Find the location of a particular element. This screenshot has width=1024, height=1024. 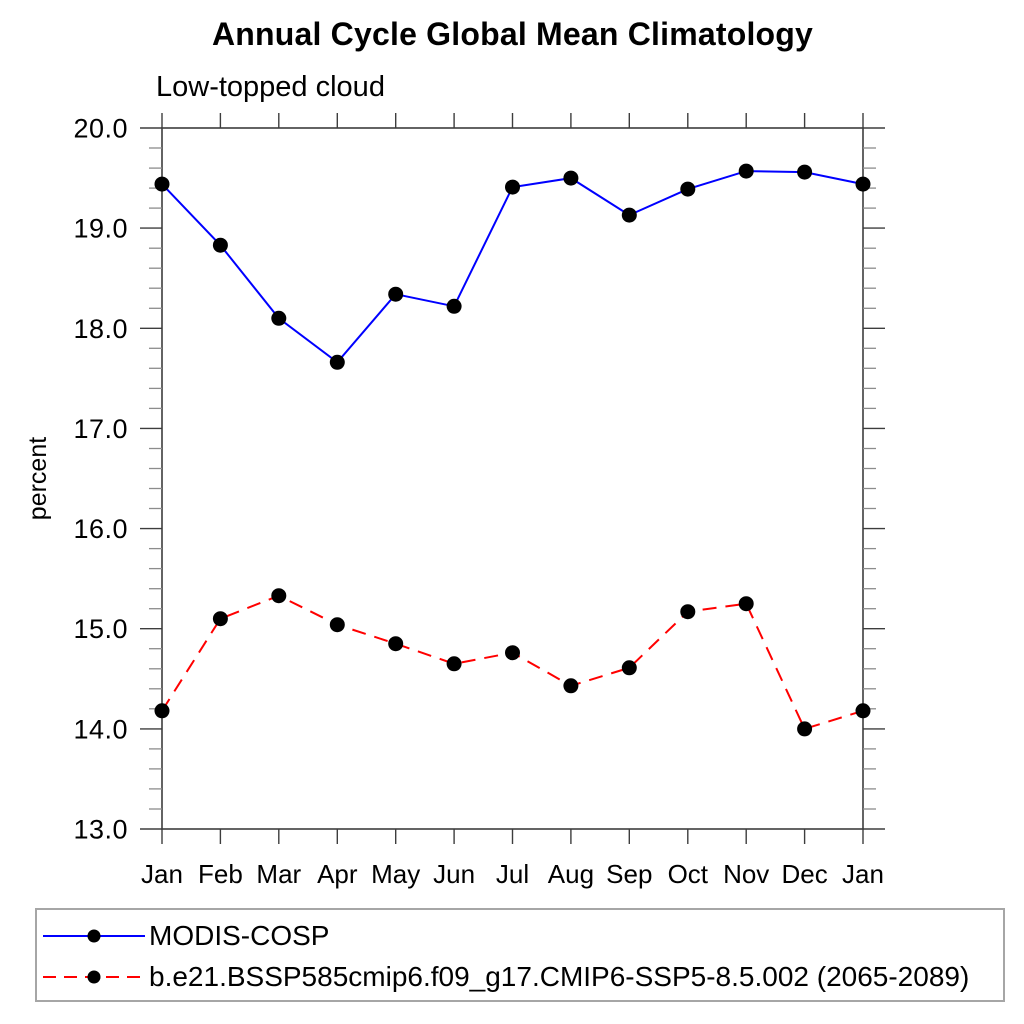

y-tick-label: 13.0 is located at coordinates (100, 830).